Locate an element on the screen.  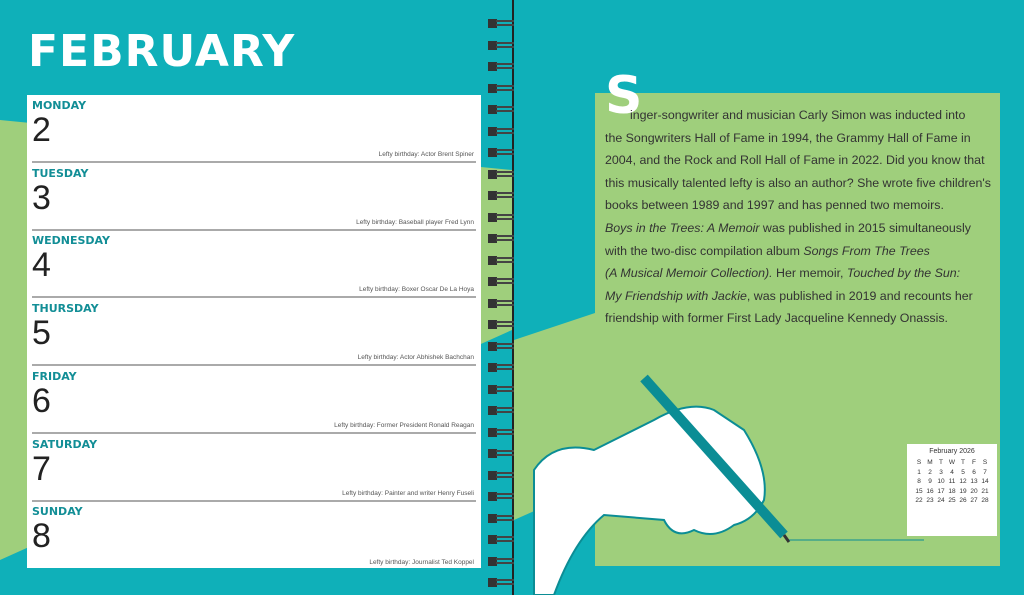
text-segment: My Friendship with Jackie is located at coordinates (676, 295).